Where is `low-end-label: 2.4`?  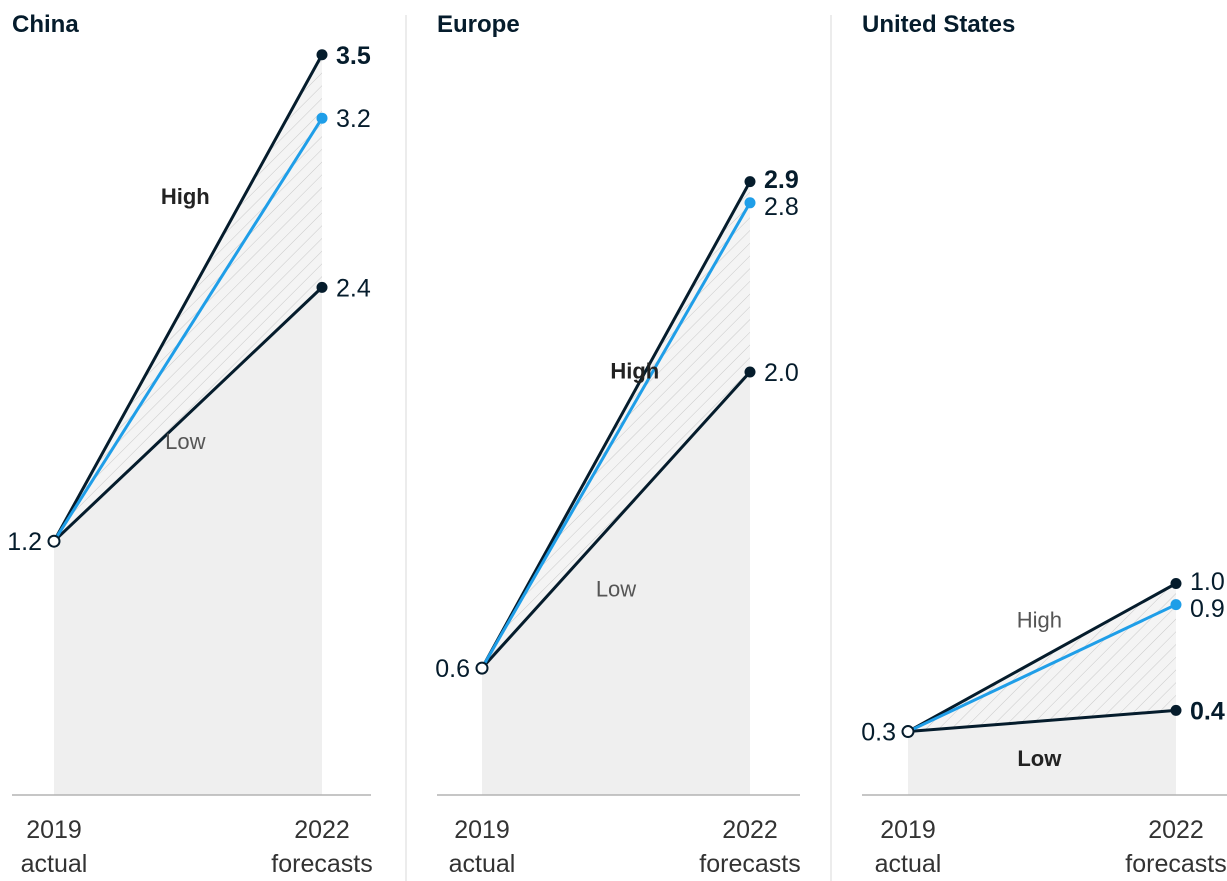 low-end-label: 2.4 is located at coordinates (353, 288).